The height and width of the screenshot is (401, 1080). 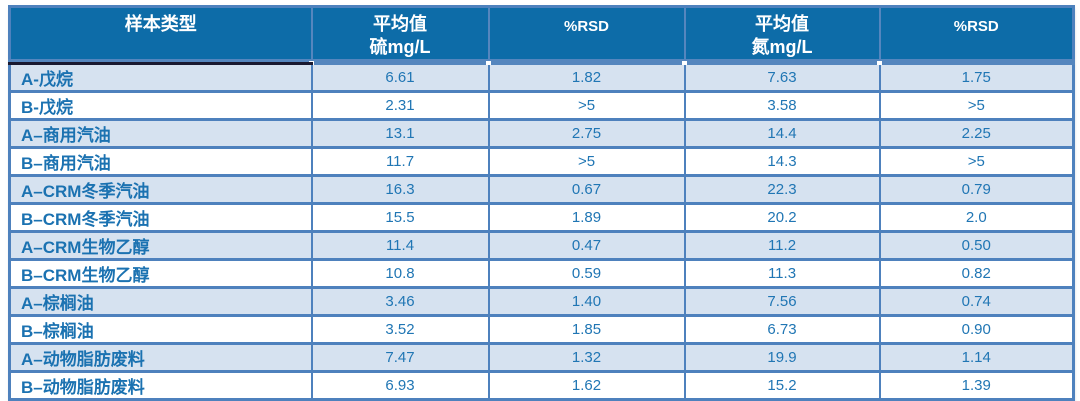 What do you see at coordinates (976, 385) in the screenshot?
I see `nitrogen-rsd-cell: 1.39` at bounding box center [976, 385].